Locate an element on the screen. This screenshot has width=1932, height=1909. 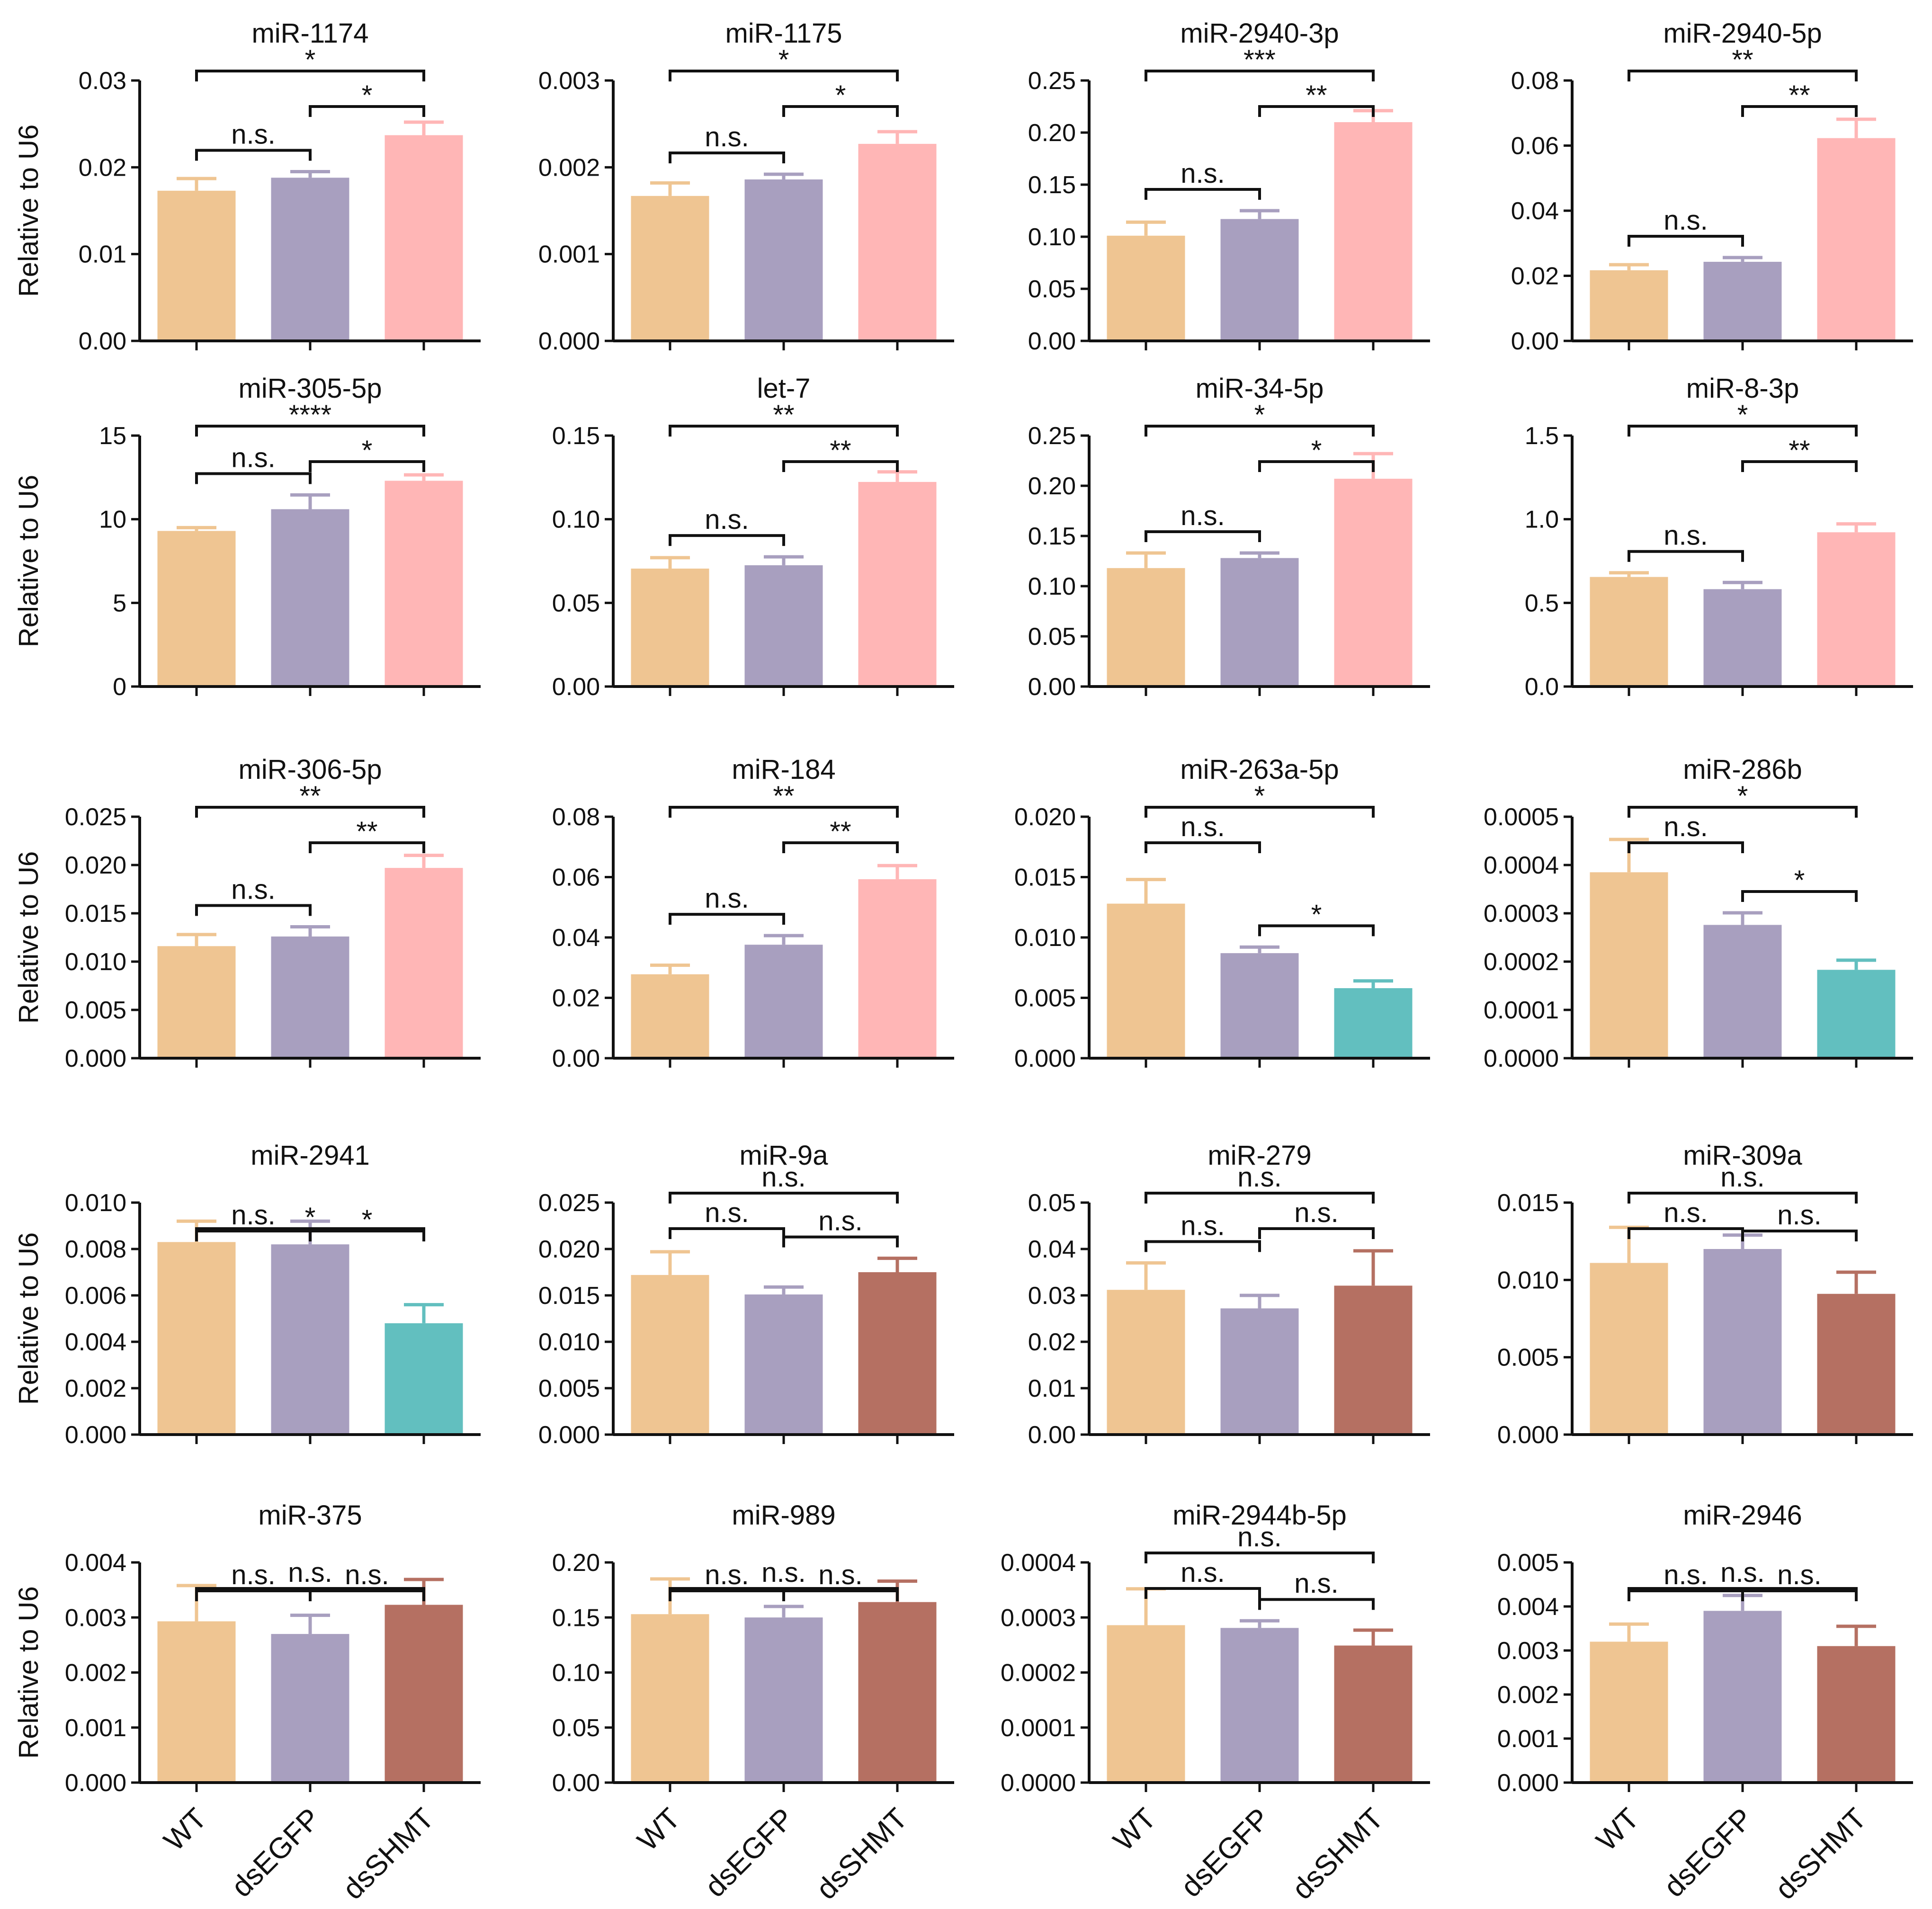
y-tick-label: 0.020 is located at coordinates (95, 865).